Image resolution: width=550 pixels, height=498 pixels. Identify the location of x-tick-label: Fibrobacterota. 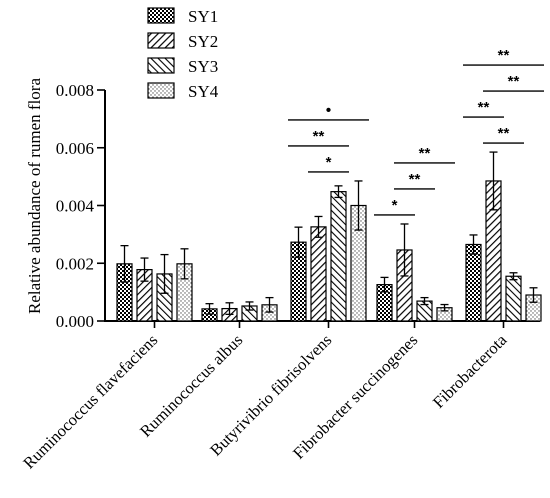
(470, 371).